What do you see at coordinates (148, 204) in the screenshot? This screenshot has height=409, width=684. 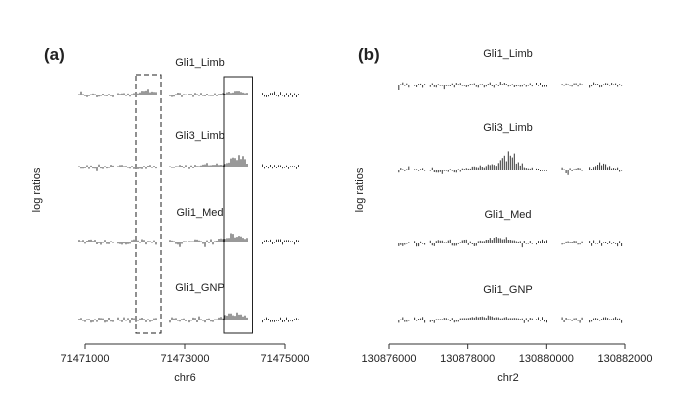 I see `highlight-box-dashed` at bounding box center [148, 204].